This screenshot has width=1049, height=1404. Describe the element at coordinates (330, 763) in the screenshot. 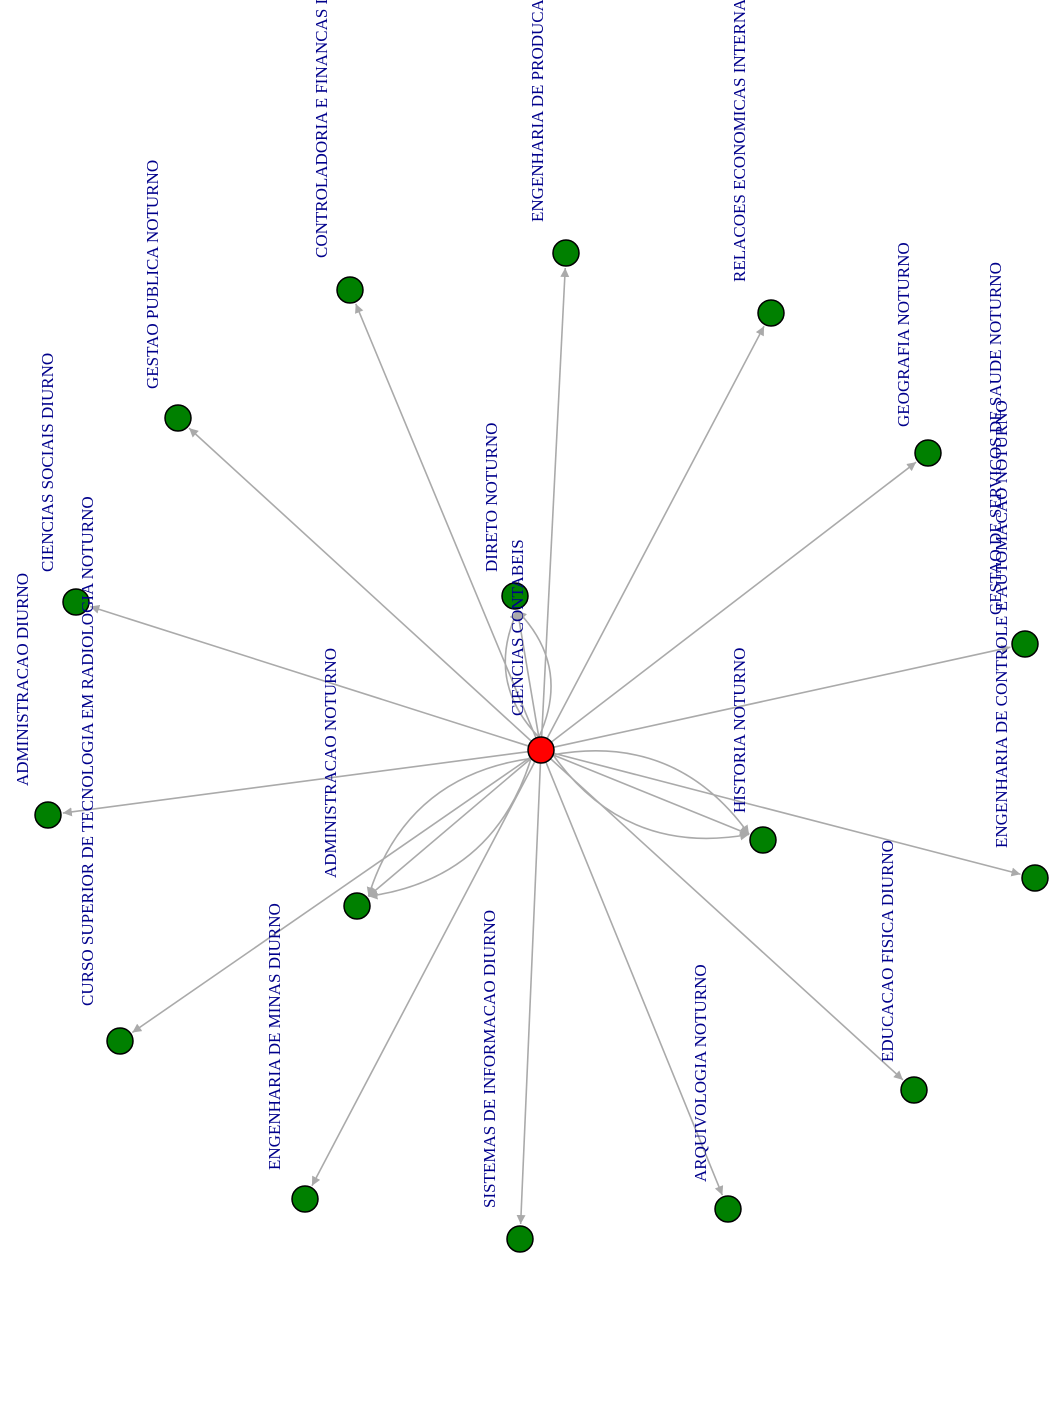

I see `label-admn: ADMINISTRACAO NOTURNO` at that location.